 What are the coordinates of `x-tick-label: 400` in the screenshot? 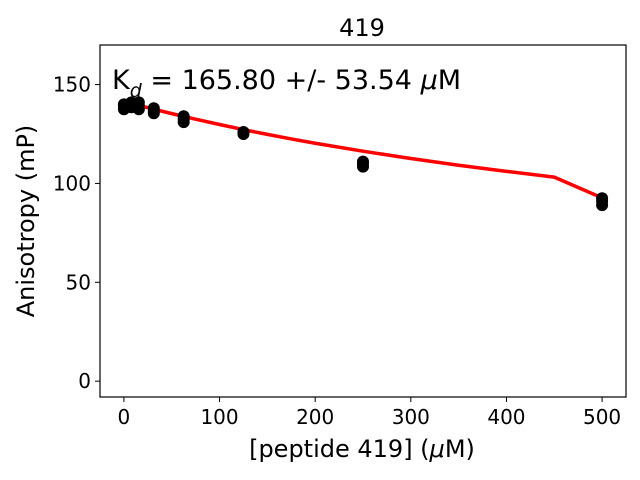 It's located at (506, 417).